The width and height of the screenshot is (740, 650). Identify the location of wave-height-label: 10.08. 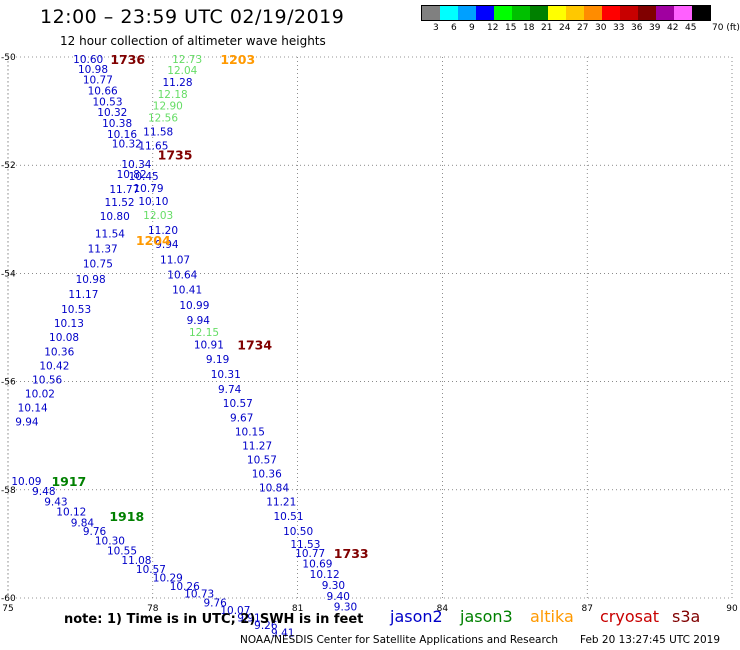
(64, 338).